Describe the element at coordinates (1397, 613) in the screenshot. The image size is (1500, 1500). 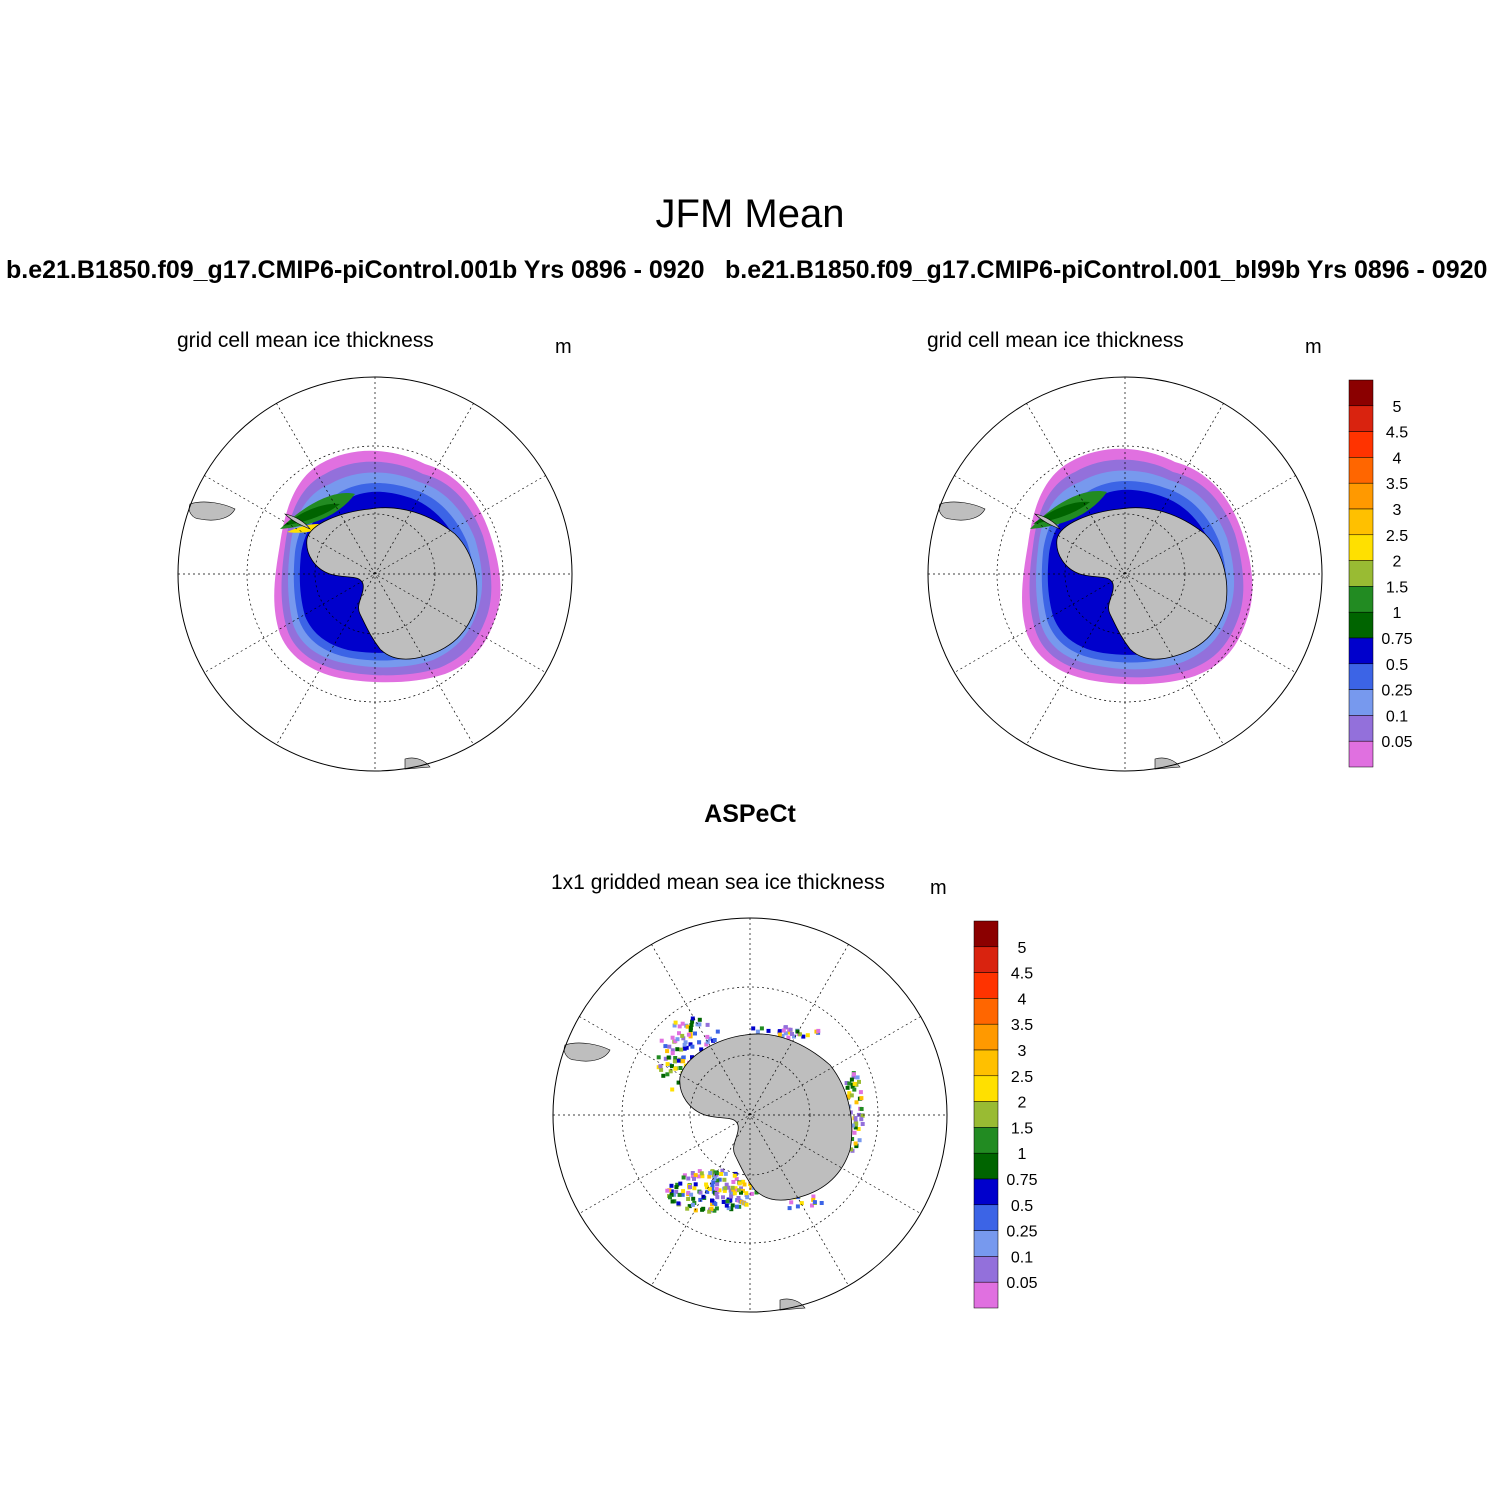
I see `colorbar-label: 1` at that location.